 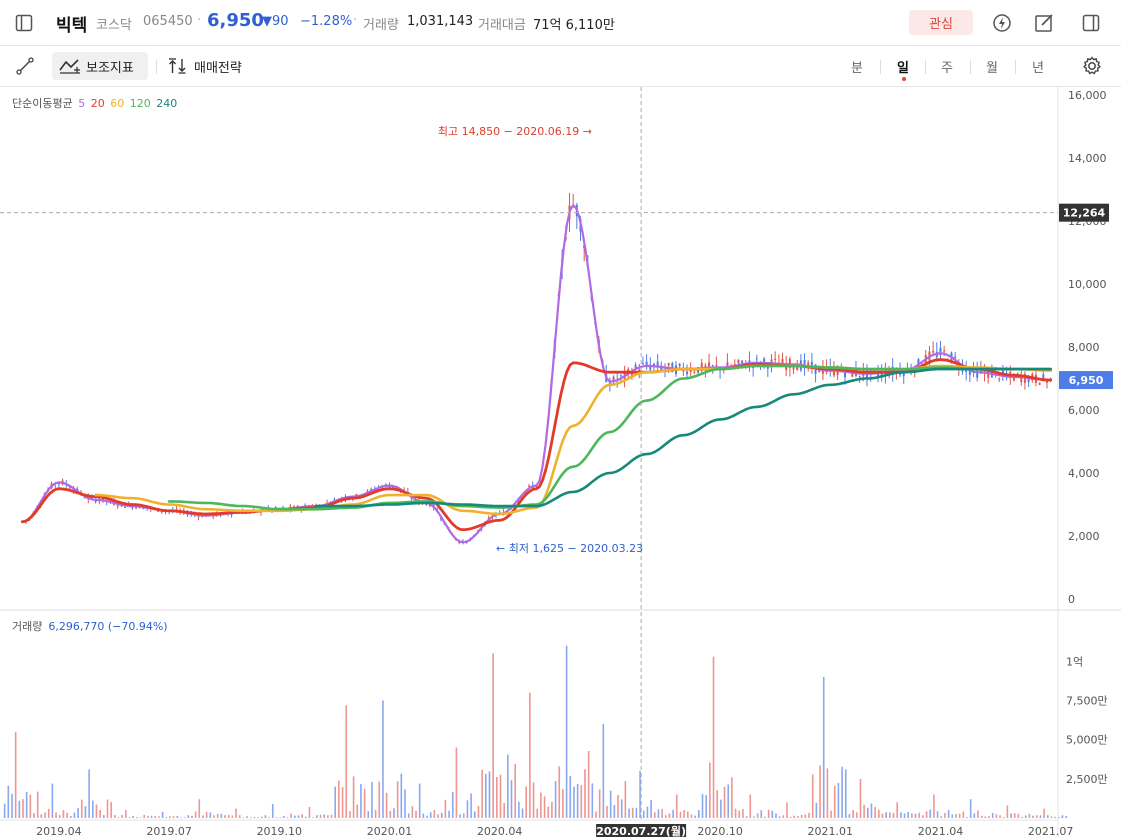 I want to click on indicator-button: 보조지표, so click(x=100, y=66).